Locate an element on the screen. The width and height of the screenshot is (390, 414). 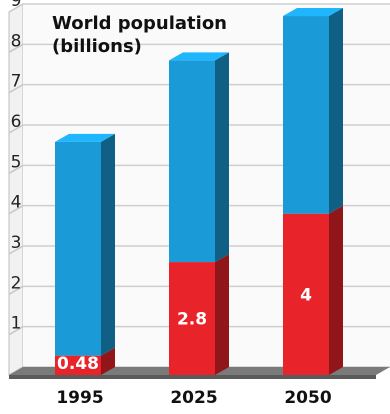
y-tick-label: 2 is located at coordinates (16, 283).